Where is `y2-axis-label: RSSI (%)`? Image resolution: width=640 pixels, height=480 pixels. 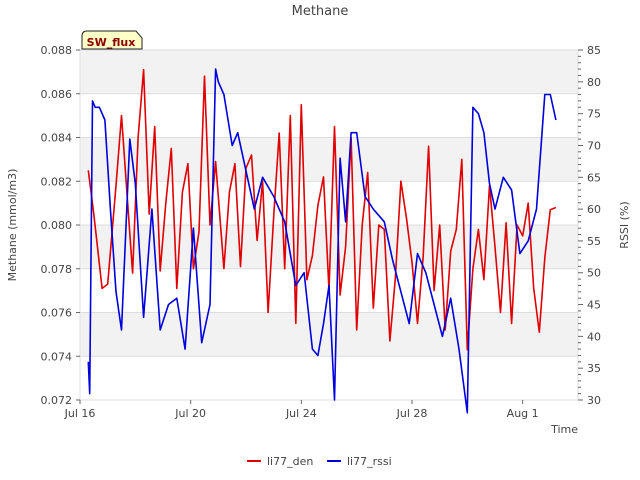
y2-axis-label: RSSI (%) is located at coordinates (624, 224).